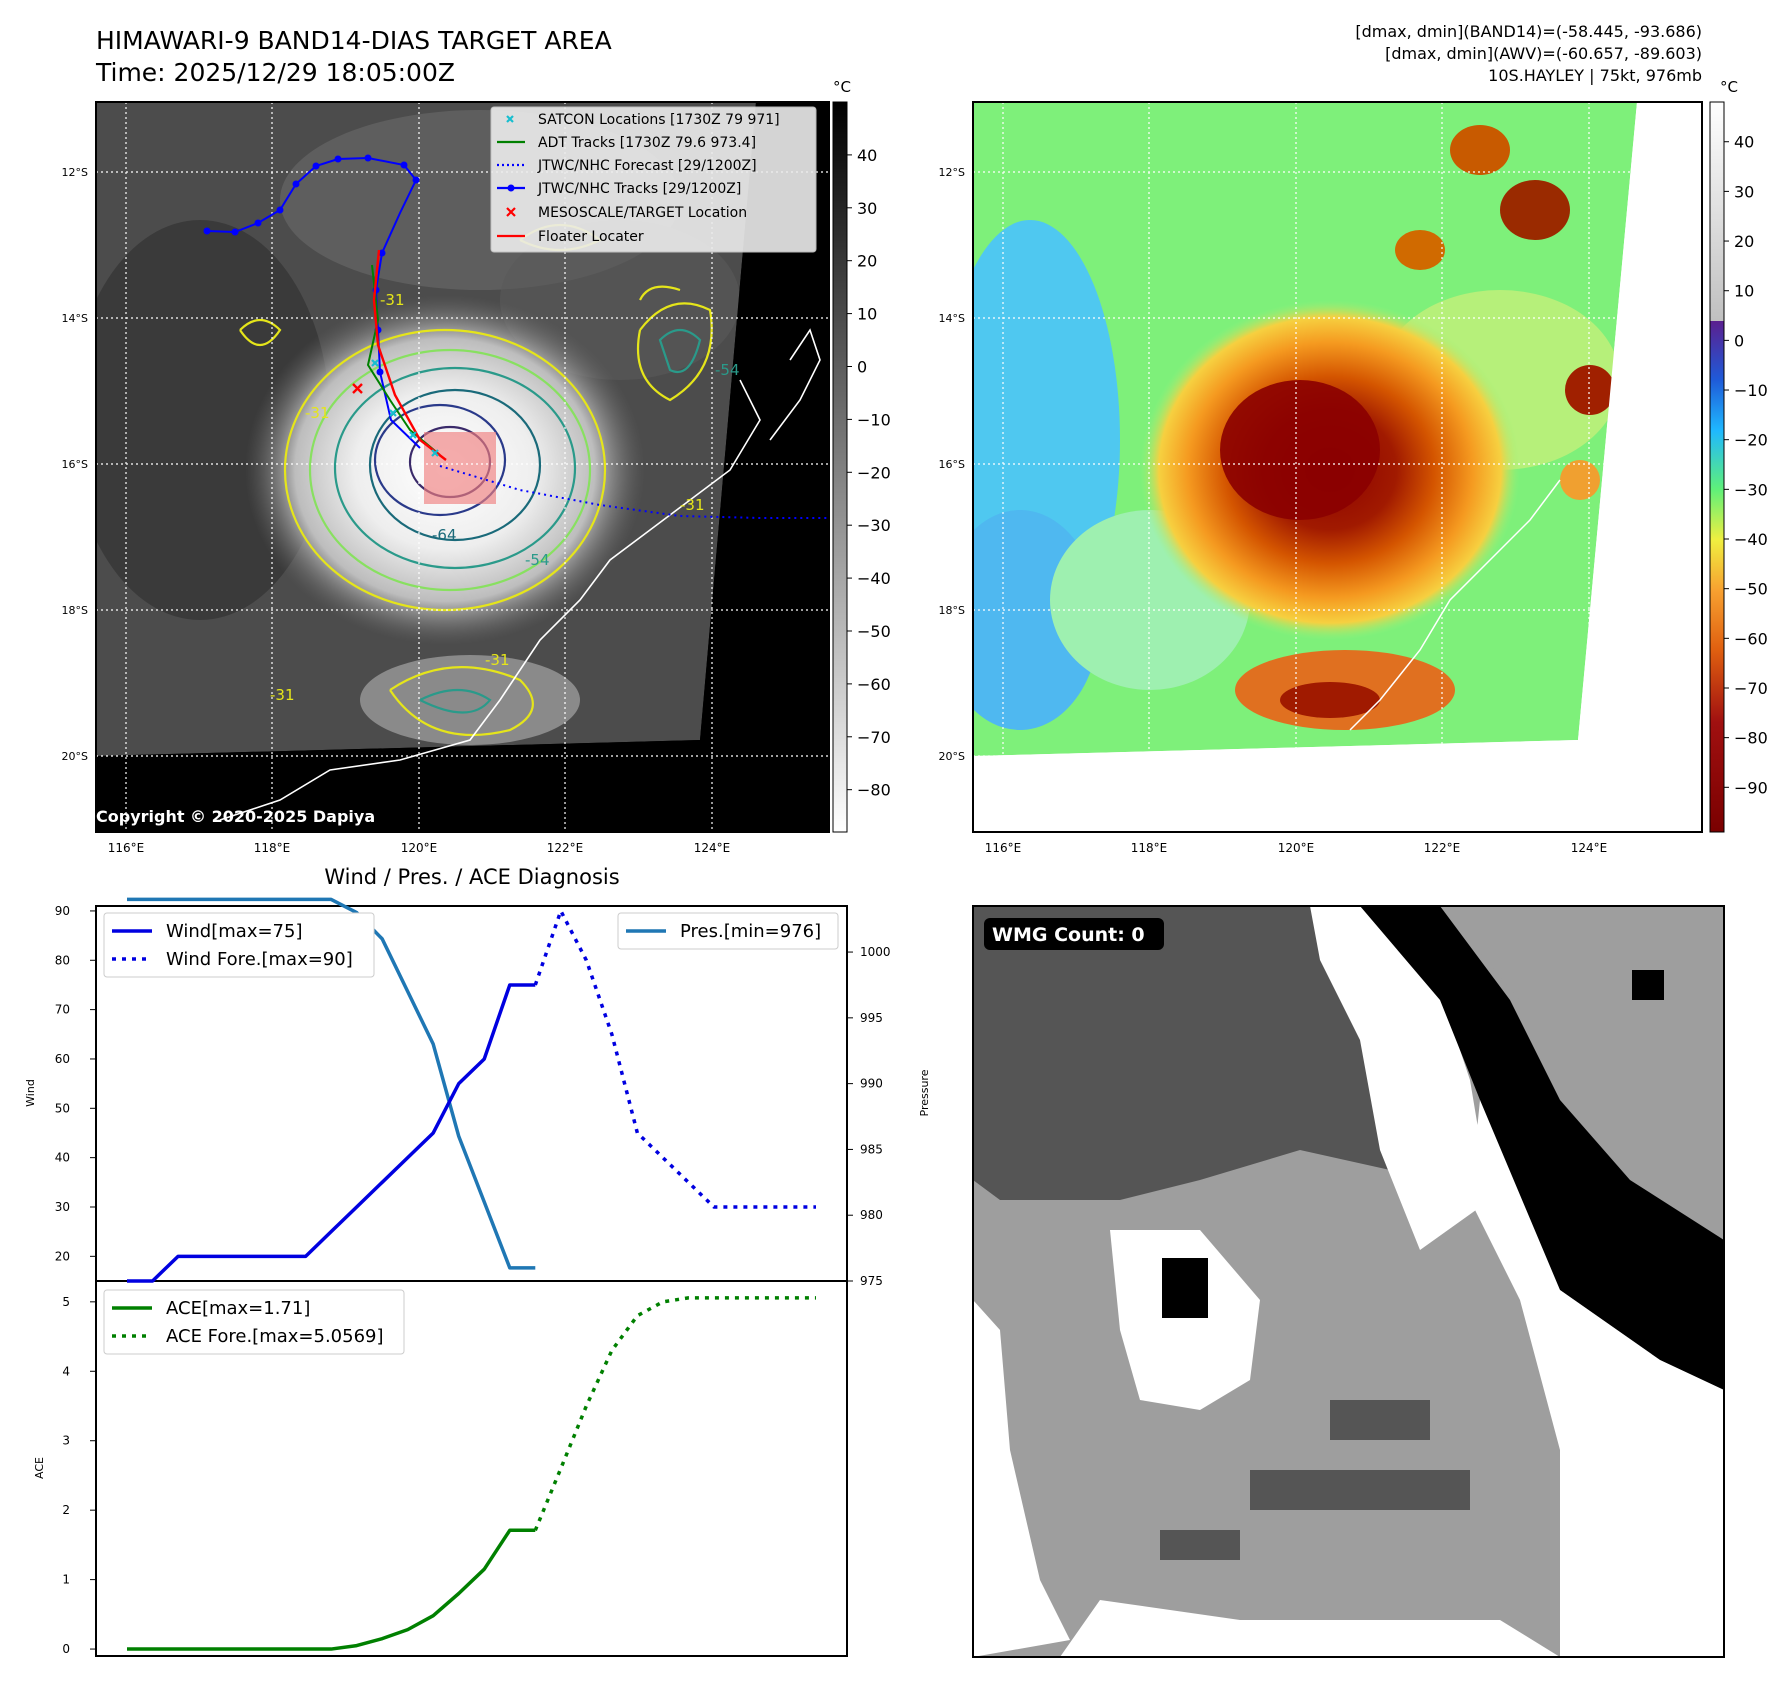  What do you see at coordinates (511, 212) in the screenshot?
I see `legend-mesoscale-icon` at bounding box center [511, 212].